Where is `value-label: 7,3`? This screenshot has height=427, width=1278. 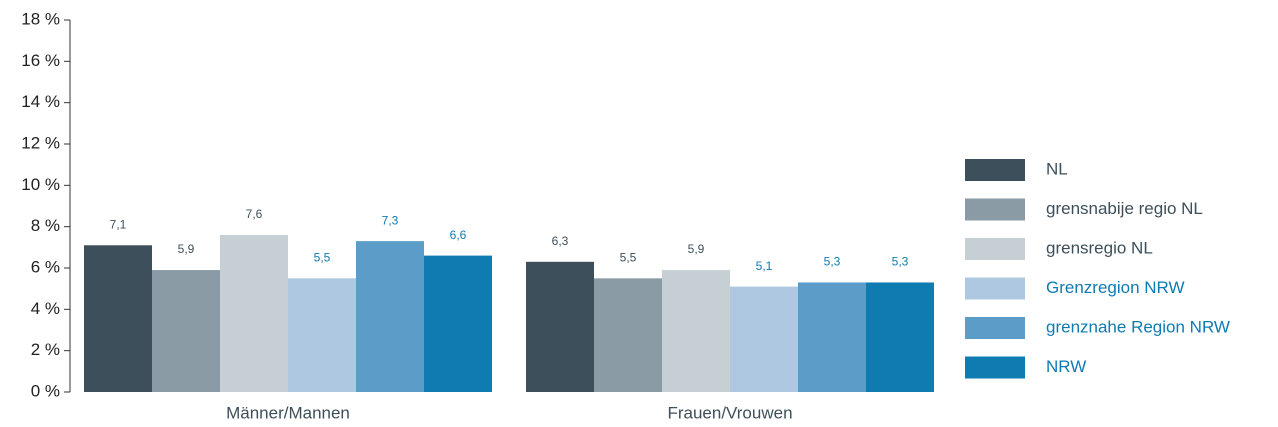 value-label: 7,3 is located at coordinates (390, 220).